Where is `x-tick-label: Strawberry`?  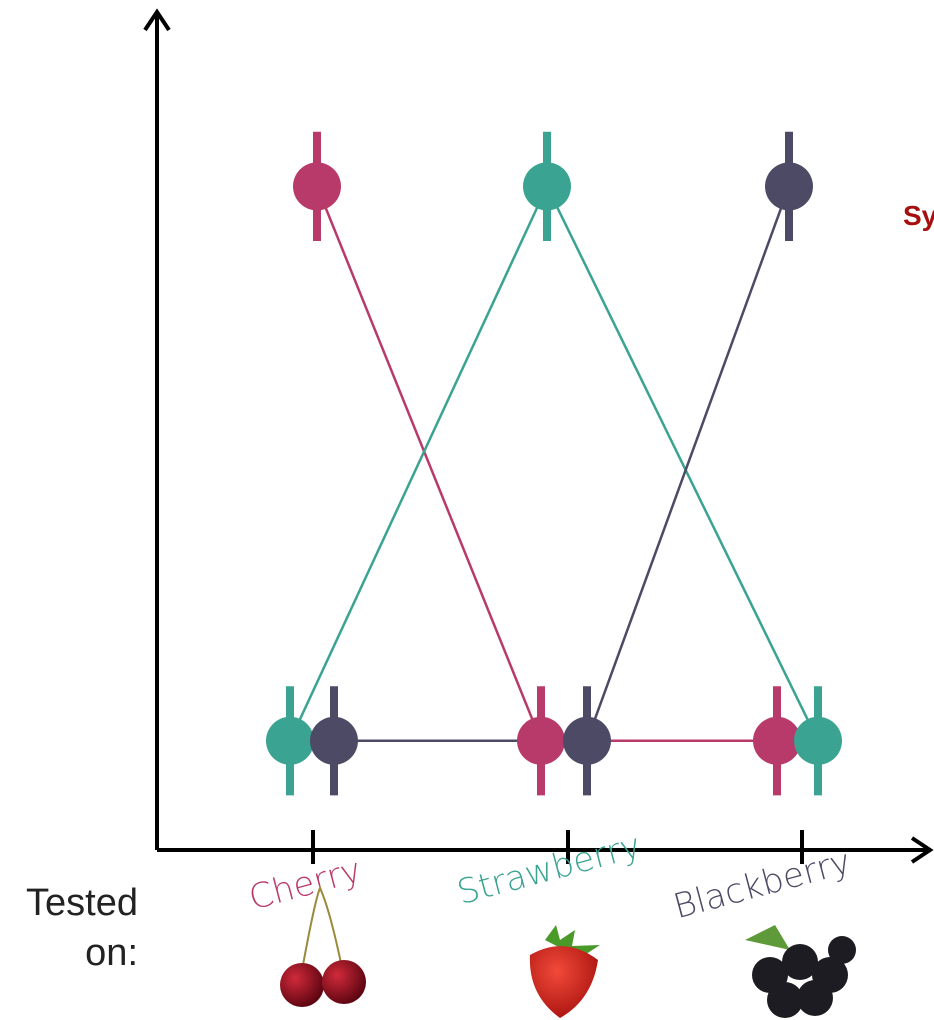 x-tick-label: Strawberry is located at coordinates (549, 869).